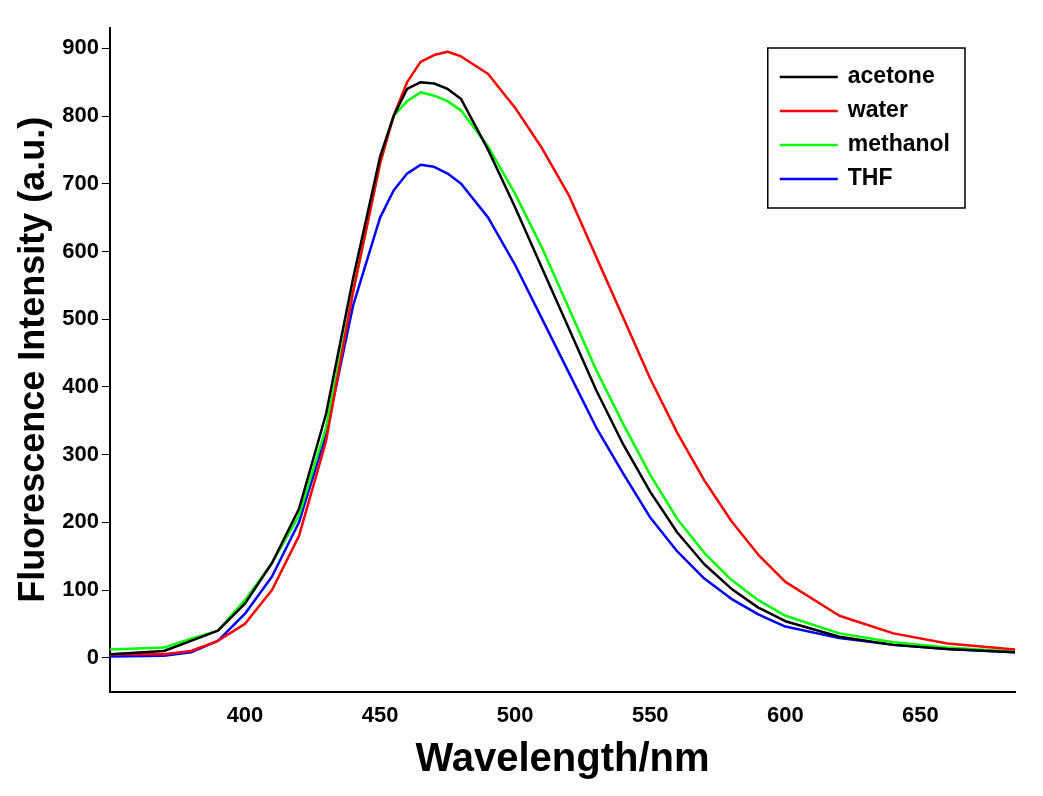 The image size is (1043, 796). Describe the element at coordinates (562, 757) in the screenshot. I see `x-axis-title: Wavelength/nm` at that location.